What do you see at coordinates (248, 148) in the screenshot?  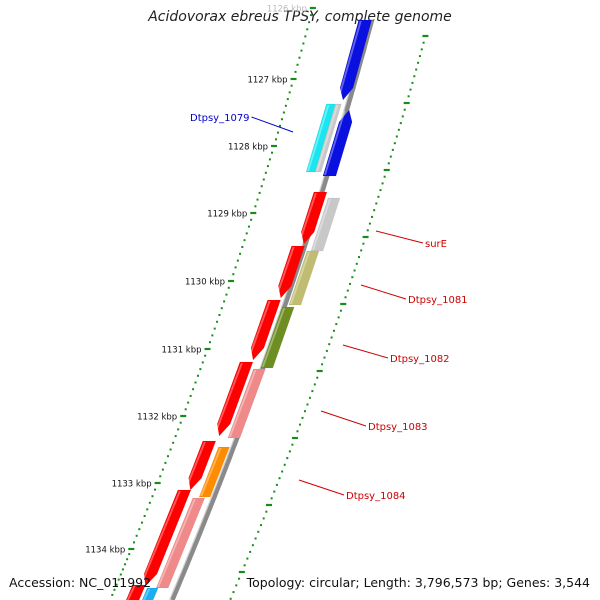 I see `scale-tick-label: 1128 kbp` at bounding box center [248, 148].